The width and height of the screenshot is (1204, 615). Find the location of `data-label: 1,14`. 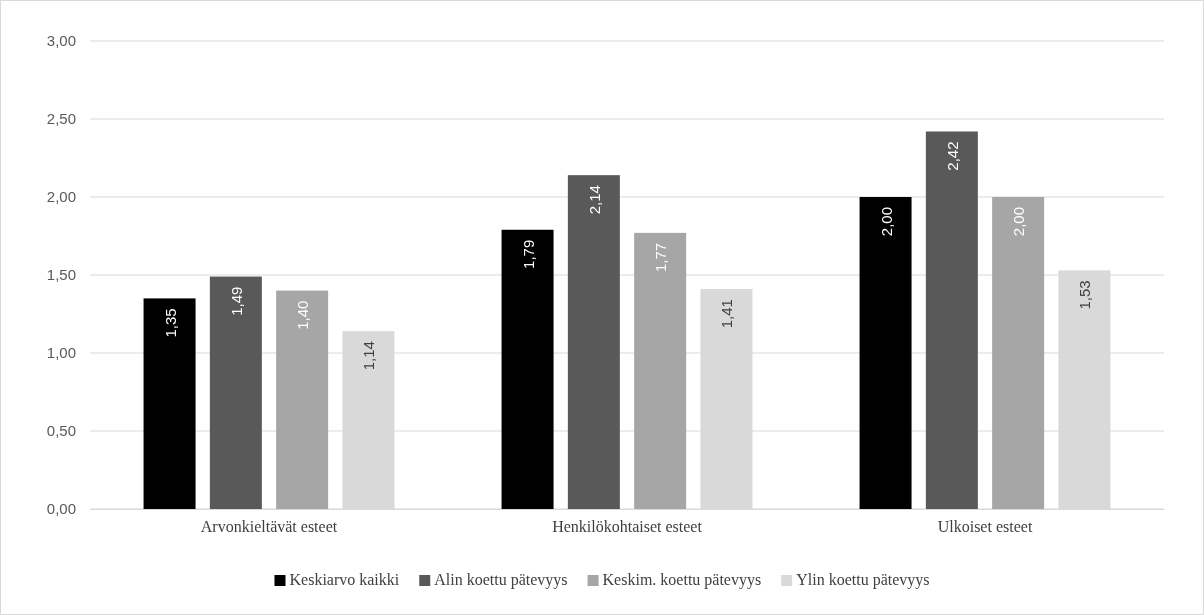

data-label: 1,14 is located at coordinates (369, 356).